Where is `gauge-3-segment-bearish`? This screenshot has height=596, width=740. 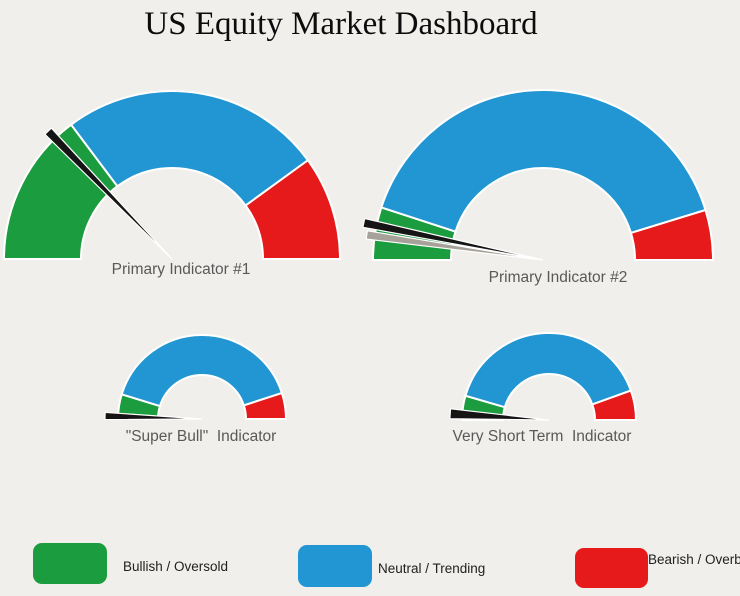 gauge-3-segment-bearish is located at coordinates (265, 405).